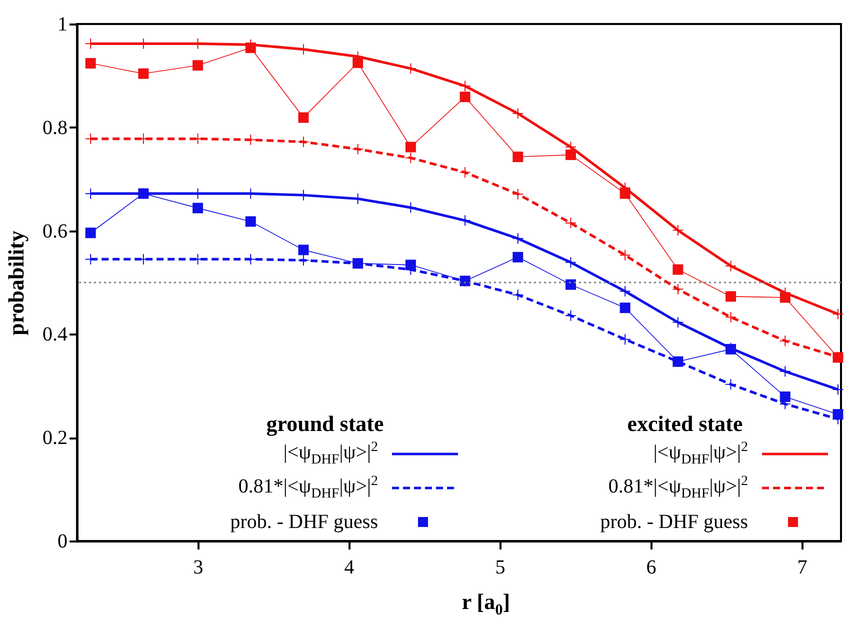 Image resolution: width=847 pixels, height=621 pixels. I want to click on y-axis-title: probability, so click(16, 283).